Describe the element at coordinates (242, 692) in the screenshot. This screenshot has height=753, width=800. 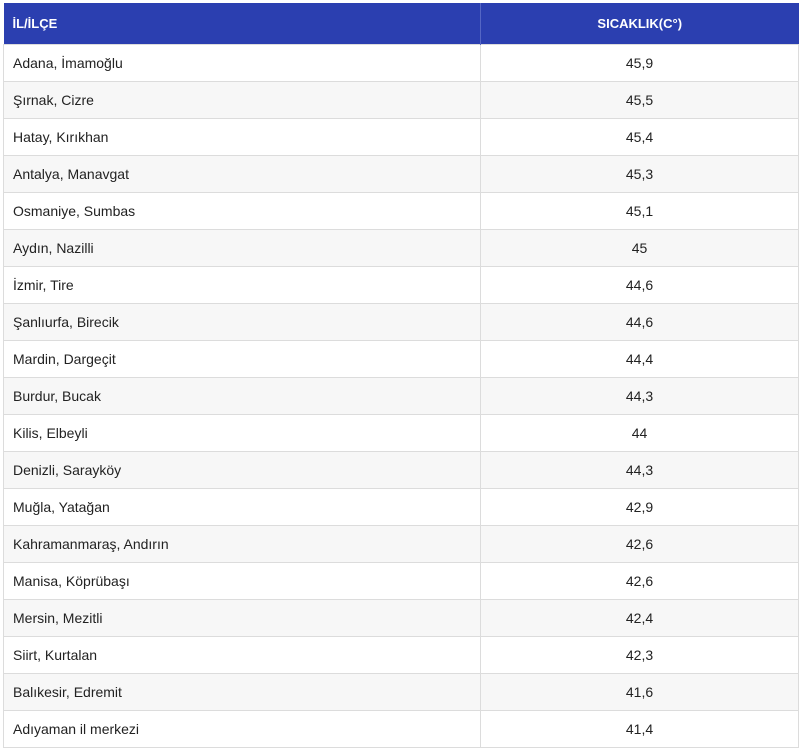
I see `cell-location: Balıkesir, Edremit` at that location.